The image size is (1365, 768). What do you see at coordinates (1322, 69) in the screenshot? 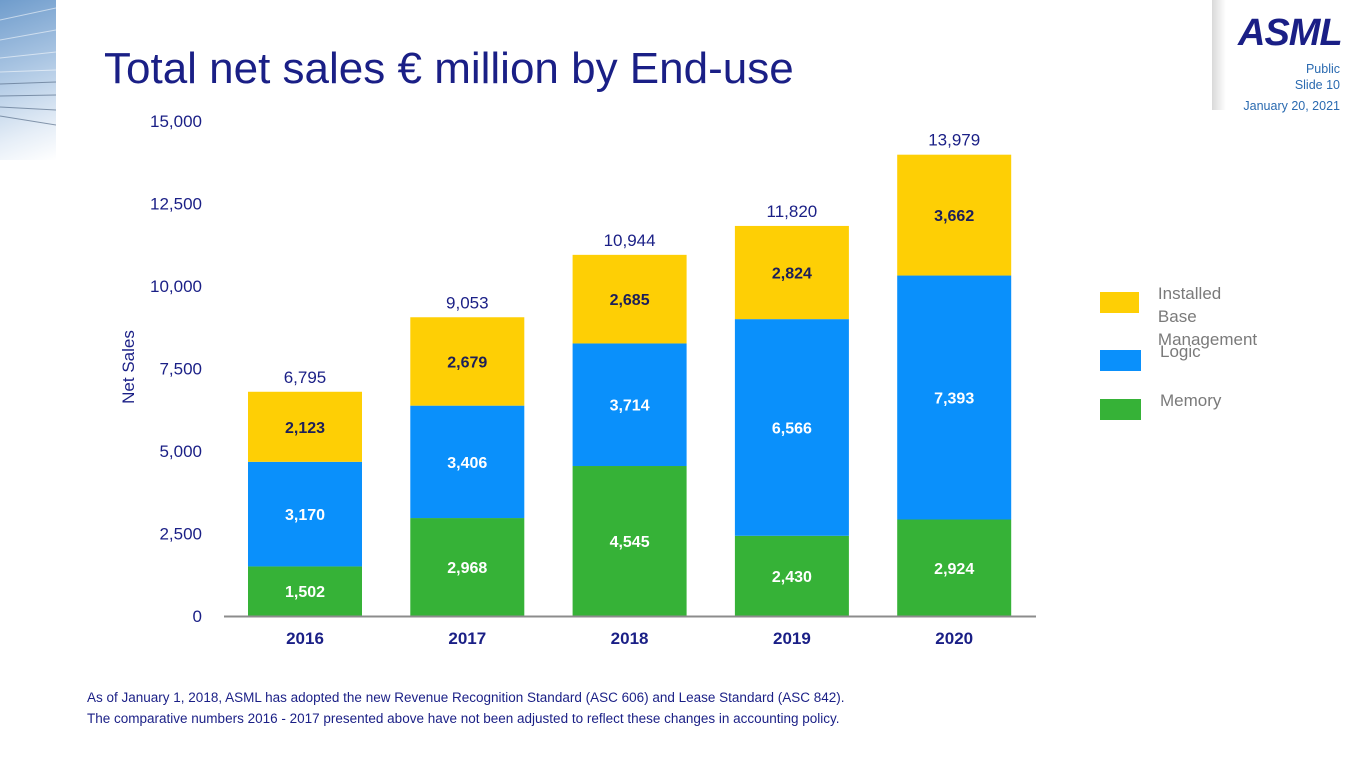
I see `classification-label: Public` at bounding box center [1322, 69].